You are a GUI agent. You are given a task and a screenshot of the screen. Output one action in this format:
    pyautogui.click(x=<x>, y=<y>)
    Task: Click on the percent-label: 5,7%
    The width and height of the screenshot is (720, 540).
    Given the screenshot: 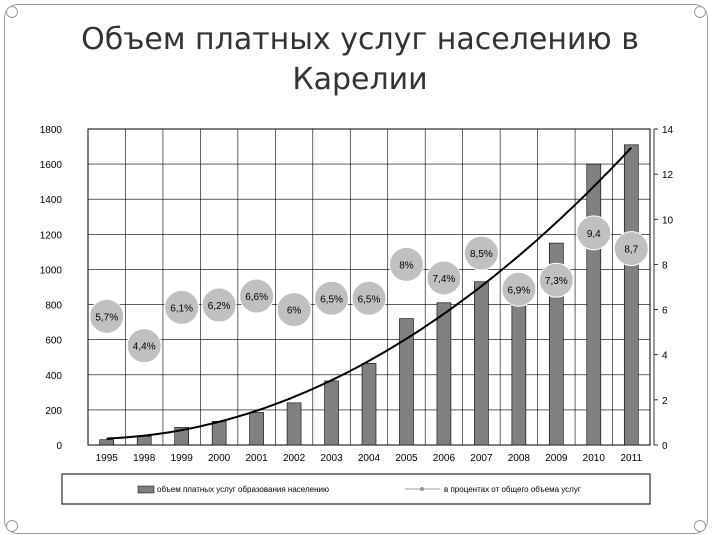 What is the action you would take?
    pyautogui.click(x=106, y=317)
    